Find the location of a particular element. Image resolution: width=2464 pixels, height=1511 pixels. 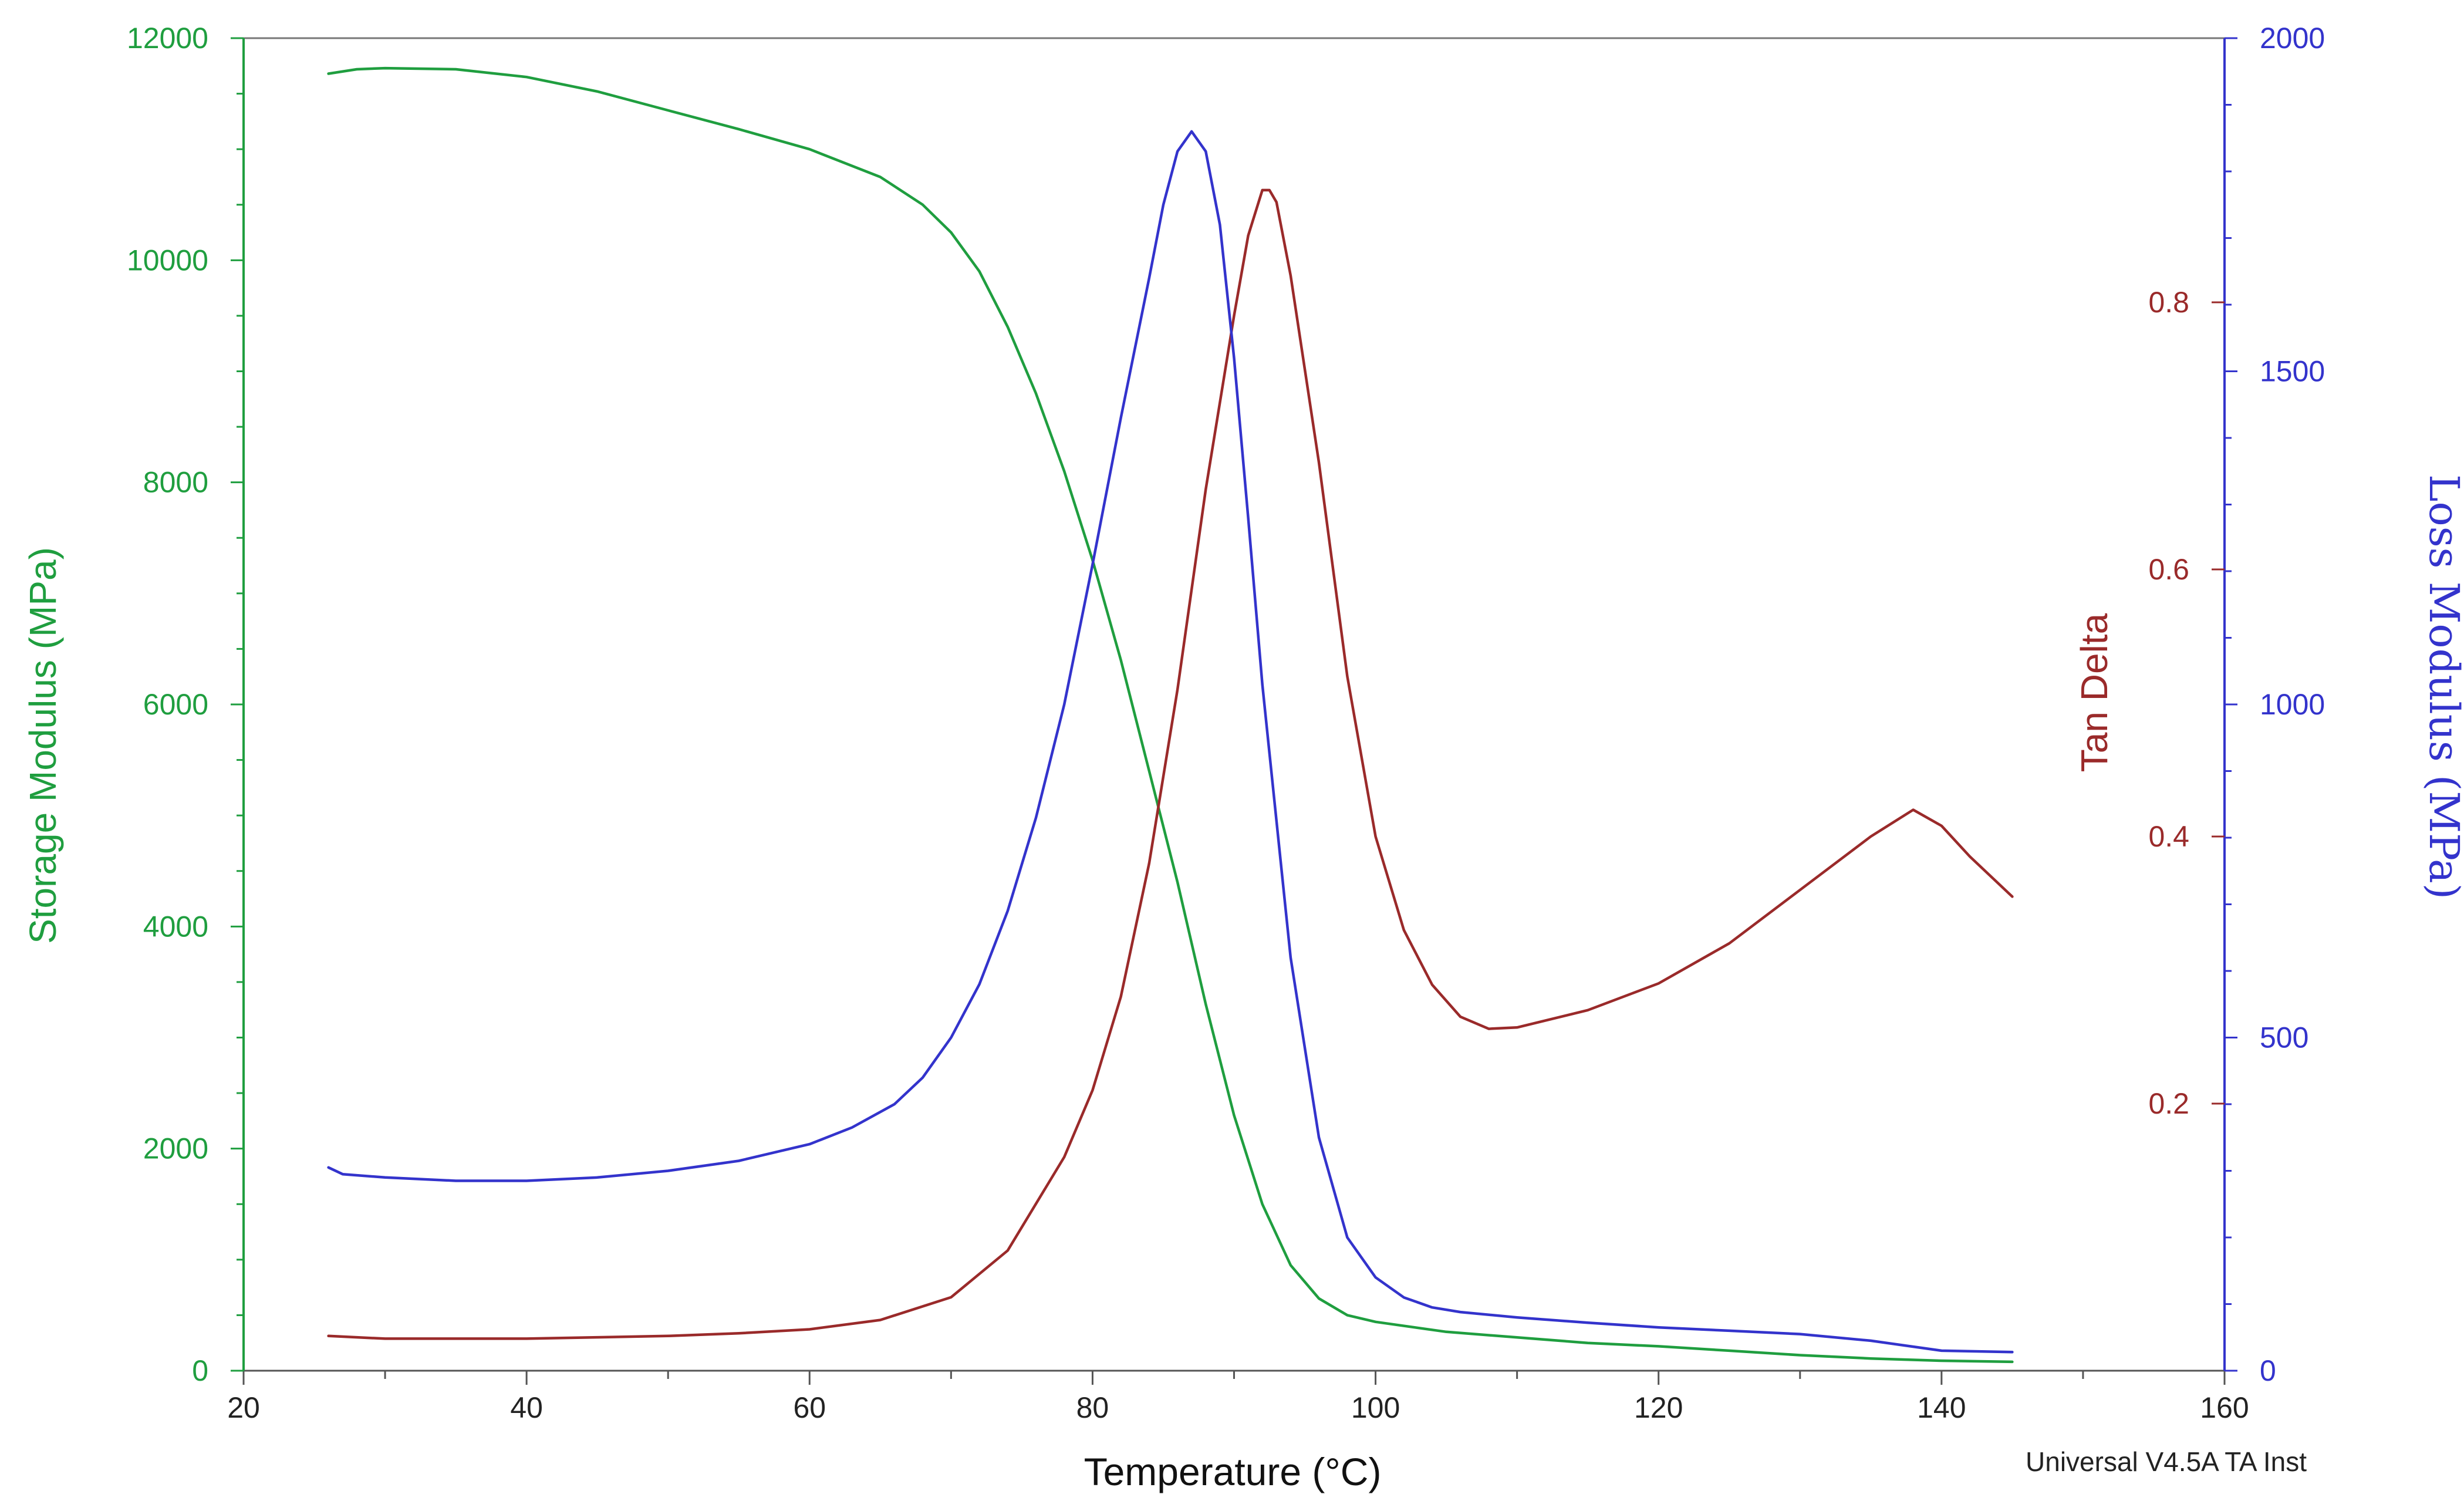

x-tick-label: 20 is located at coordinates (243, 1407).